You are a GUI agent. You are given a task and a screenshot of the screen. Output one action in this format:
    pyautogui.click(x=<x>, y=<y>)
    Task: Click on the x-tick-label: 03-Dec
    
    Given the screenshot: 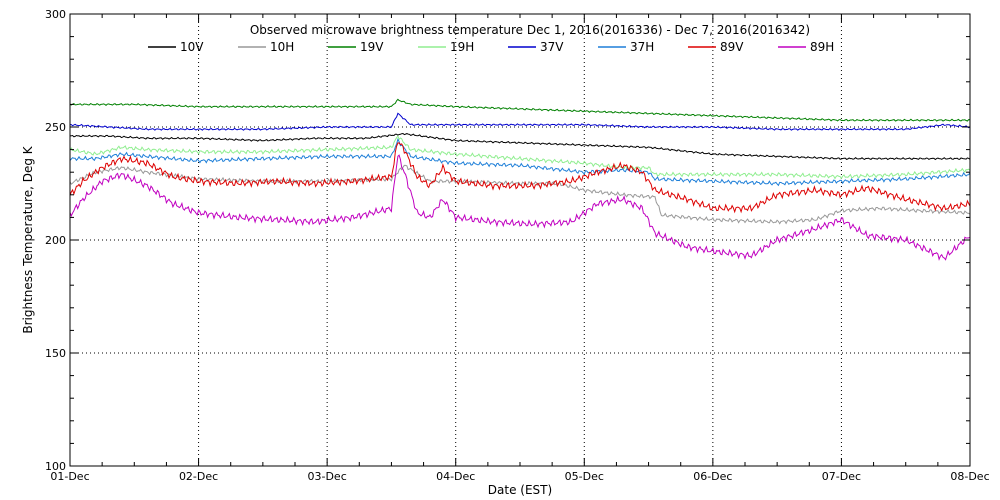 What is the action you would take?
    pyautogui.click(x=327, y=476)
    